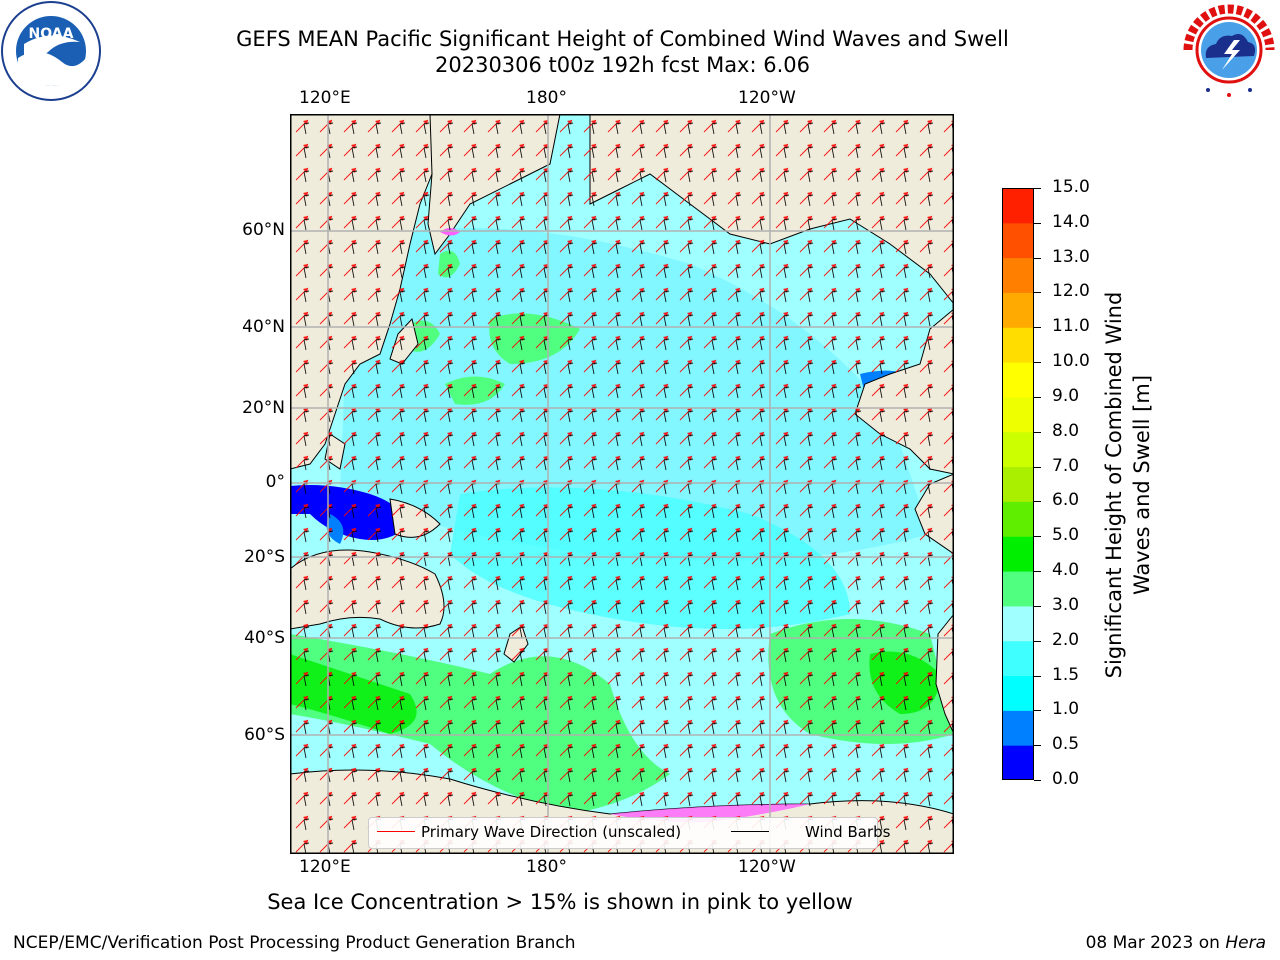 This screenshot has width=1280, height=960. What do you see at coordinates (1066, 779) in the screenshot?
I see `colorbar-label: 0.0` at bounding box center [1066, 779].